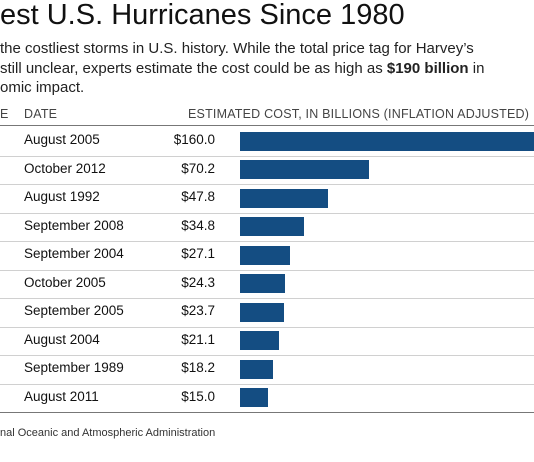  I want to click on row-cost-label: $15.0, so click(198, 396).